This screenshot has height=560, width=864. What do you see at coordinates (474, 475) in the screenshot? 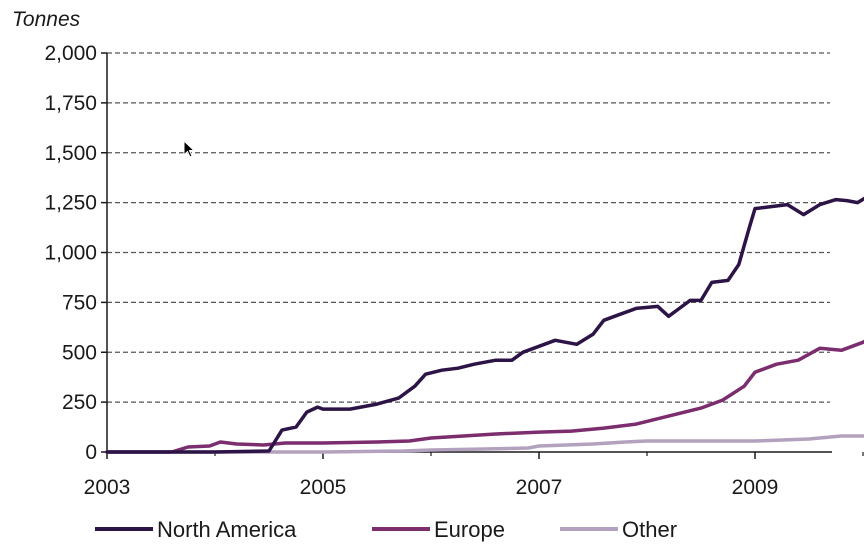
I see `x-axis-ticks: 2003200520072009201120132015` at bounding box center [474, 475].